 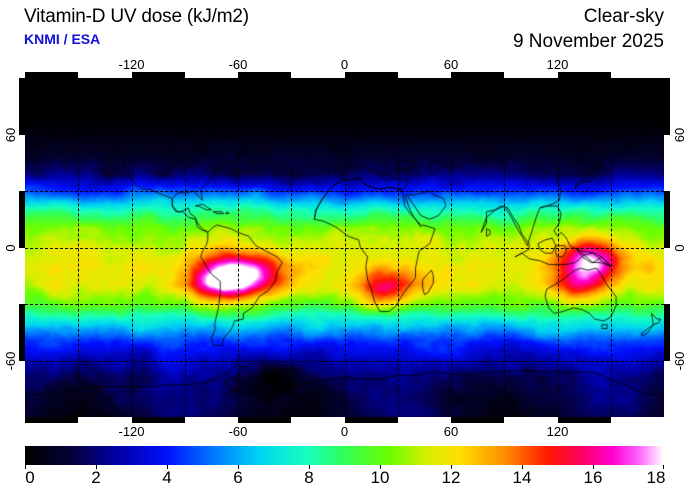 I want to click on axis-left-ticks, so click(x=22, y=247).